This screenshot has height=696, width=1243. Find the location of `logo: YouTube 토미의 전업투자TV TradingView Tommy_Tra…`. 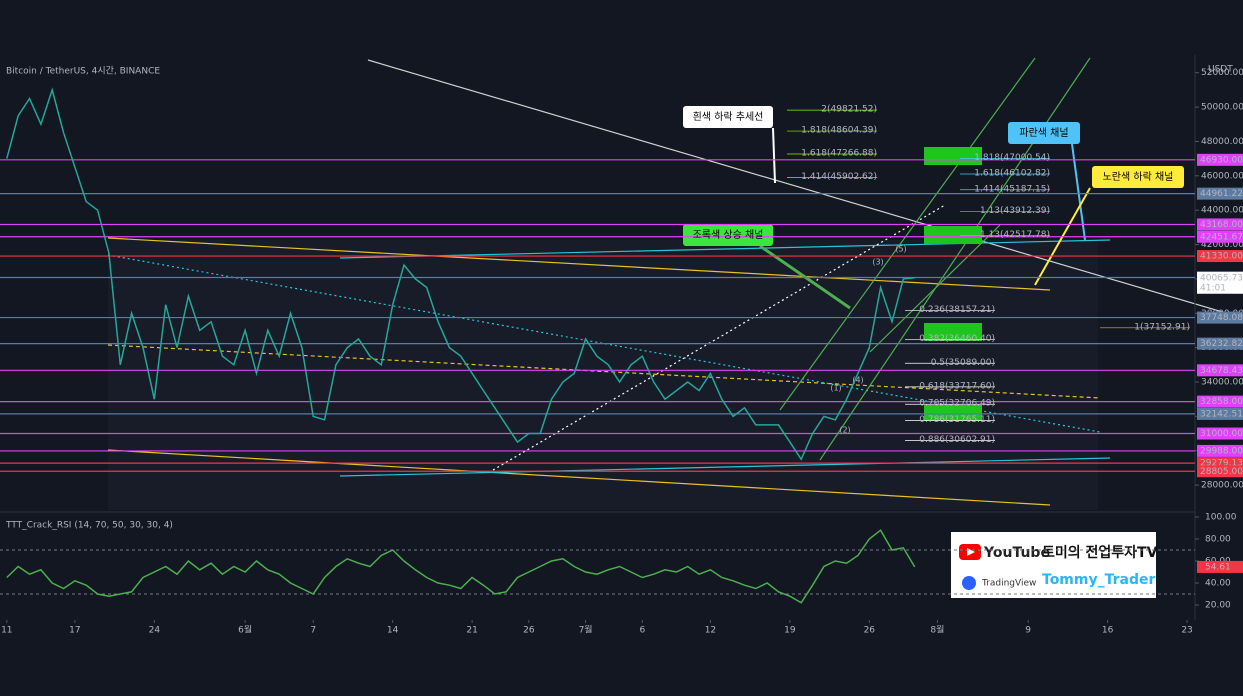

logo: YouTube 토미의 전업투자TV TradingView Tommy_Tra… is located at coordinates (1054, 565).